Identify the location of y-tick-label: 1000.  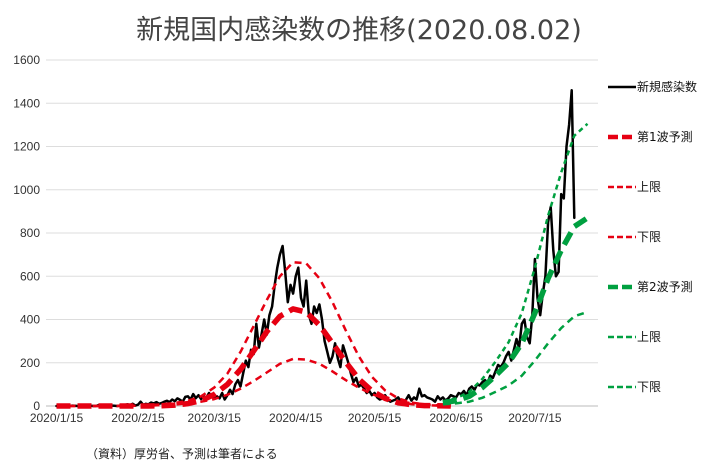
(26, 190).